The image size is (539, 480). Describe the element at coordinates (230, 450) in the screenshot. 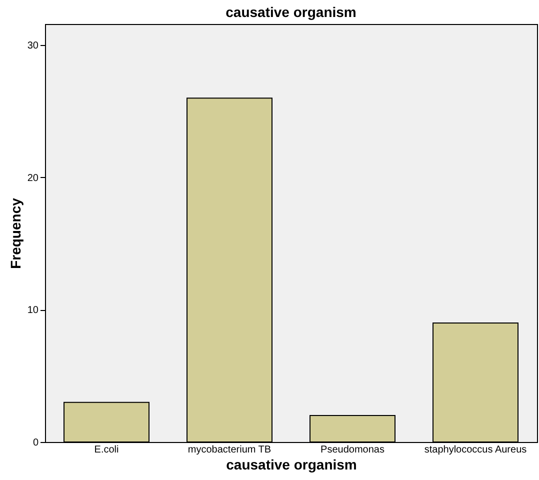

I see `x-tick-label: mycobacterium TB` at that location.